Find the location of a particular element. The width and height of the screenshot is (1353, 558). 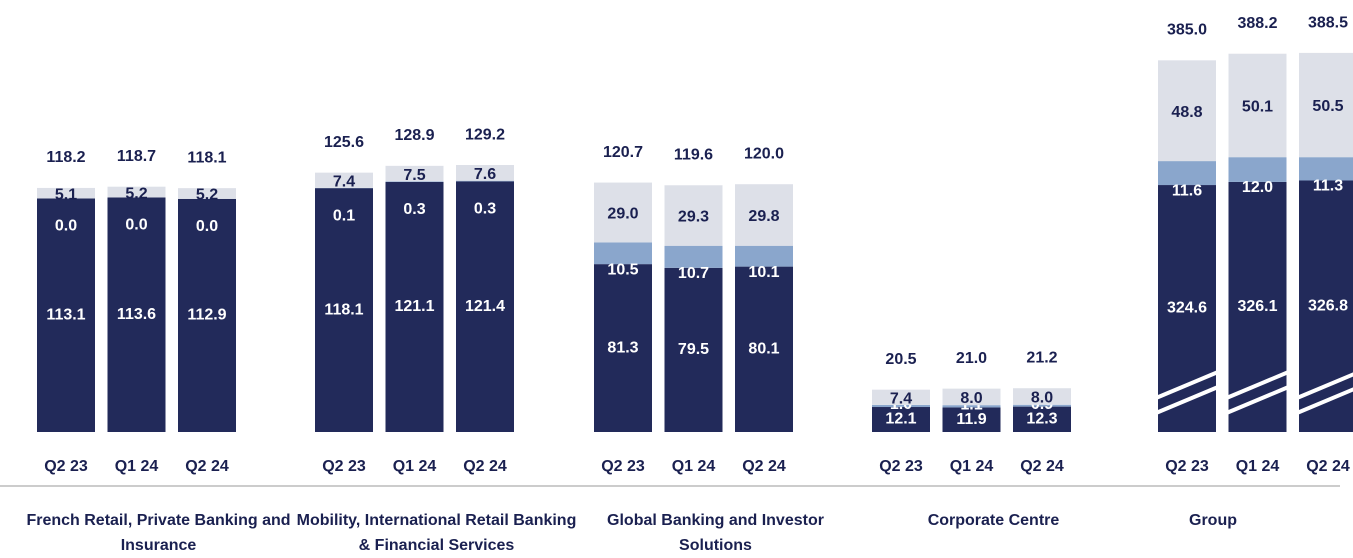

group-title: Global Banking and Investor Solutions is located at coordinates (715, 533).